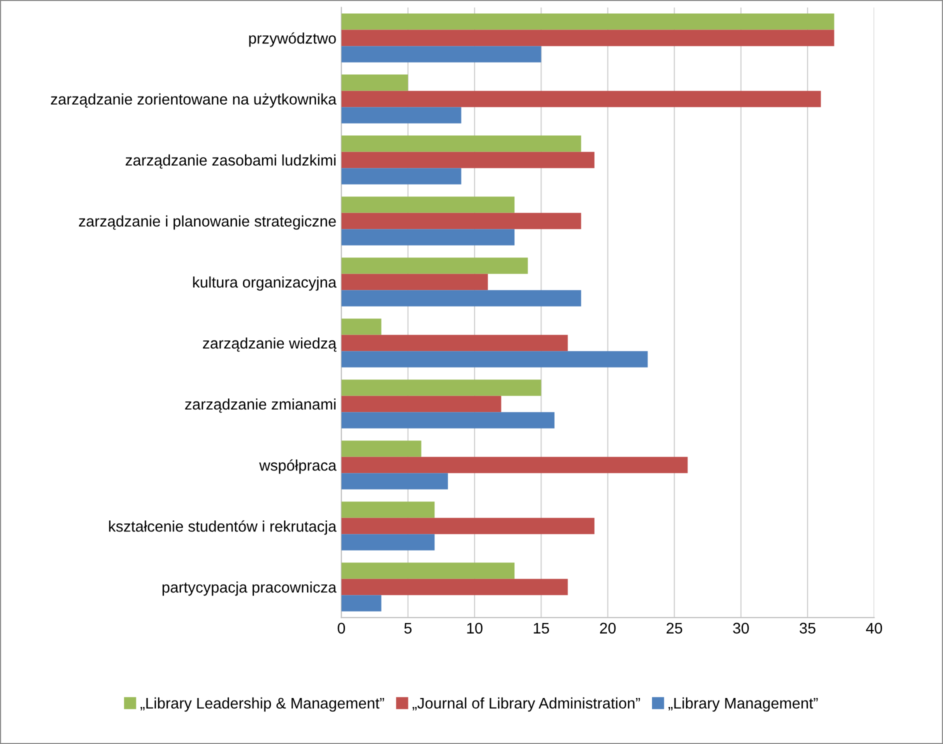  What do you see at coordinates (808, 628) in the screenshot?
I see `x-tick-label: 35` at bounding box center [808, 628].